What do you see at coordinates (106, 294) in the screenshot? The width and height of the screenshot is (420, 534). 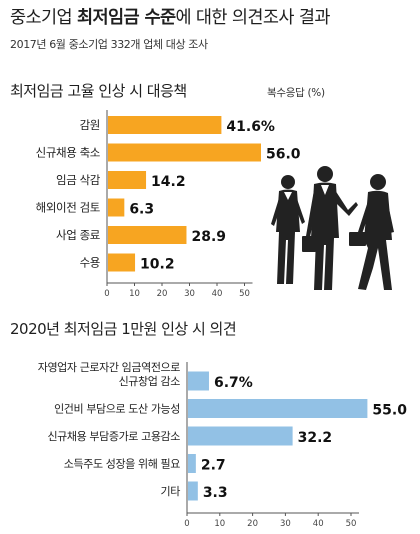 I see `chart1-tick-label: 0` at bounding box center [106, 294].